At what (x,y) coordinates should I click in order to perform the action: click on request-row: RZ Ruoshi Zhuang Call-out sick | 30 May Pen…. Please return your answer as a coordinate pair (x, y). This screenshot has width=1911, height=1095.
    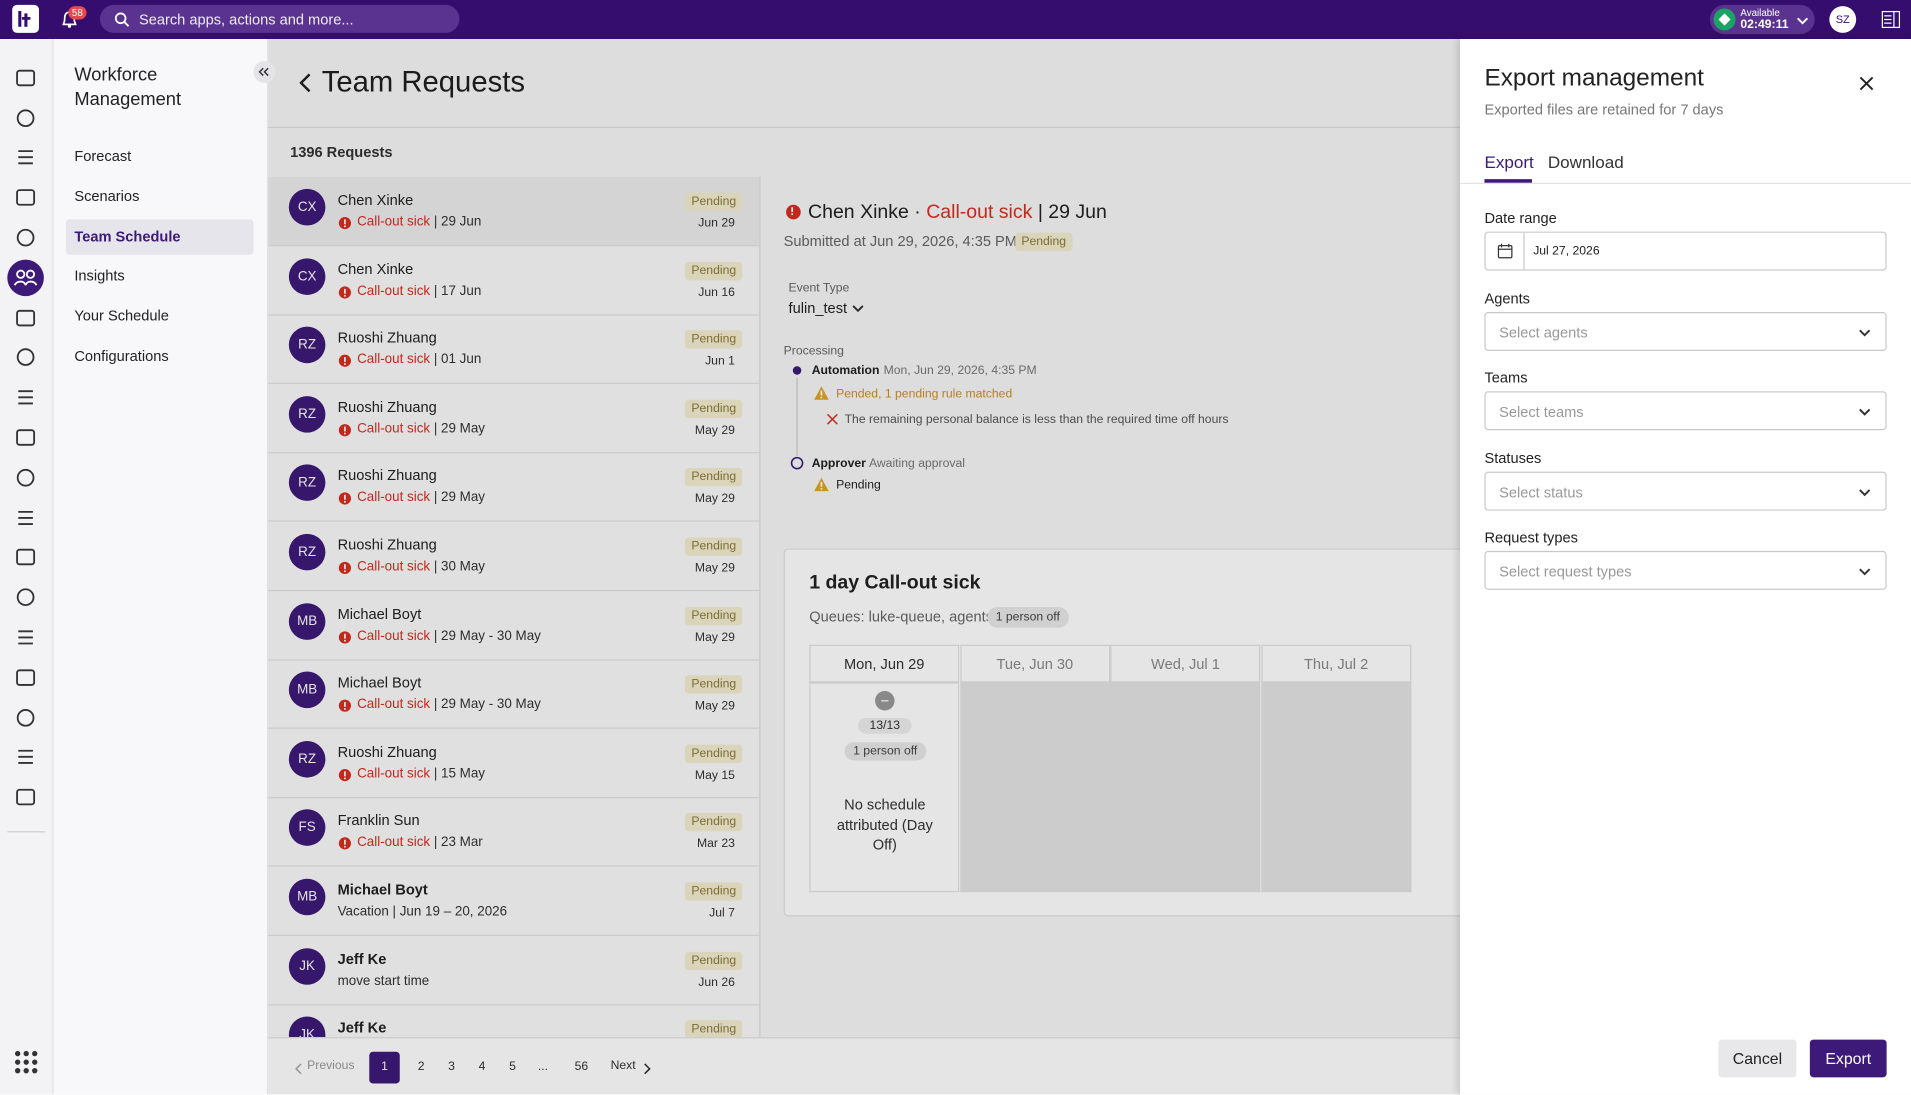
    Looking at the image, I should click on (513, 557).